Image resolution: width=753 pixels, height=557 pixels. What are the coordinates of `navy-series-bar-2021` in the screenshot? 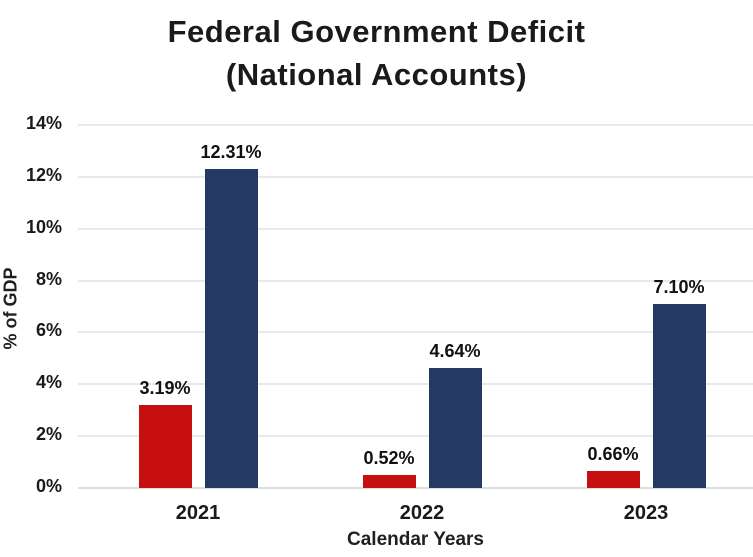 It's located at (231, 328).